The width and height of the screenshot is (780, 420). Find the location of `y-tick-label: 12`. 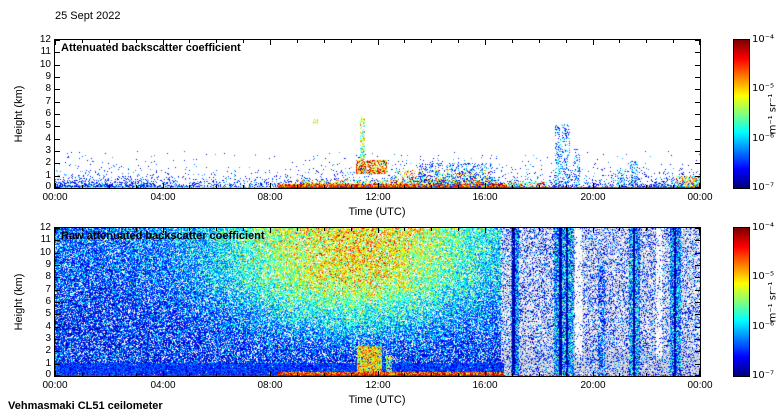

y-tick-label: 12 is located at coordinates (45, 227).